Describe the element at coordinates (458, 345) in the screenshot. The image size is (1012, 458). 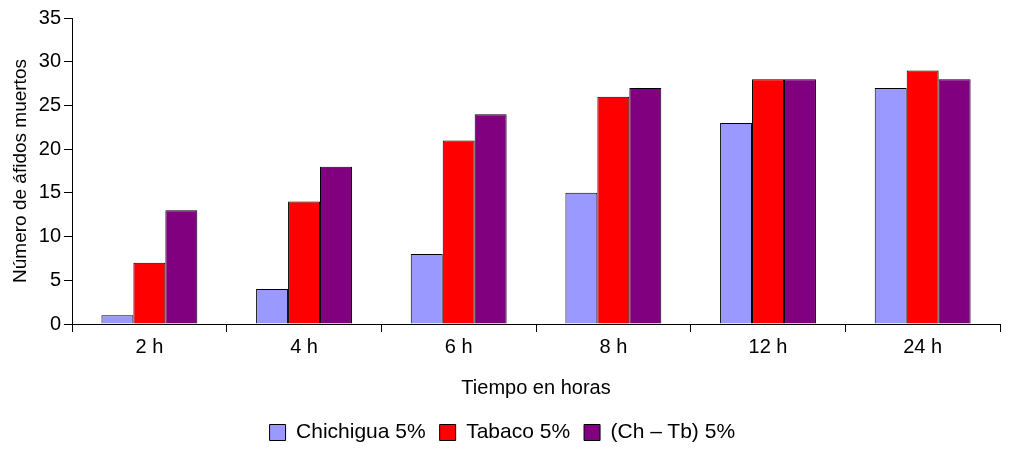
I see `x-tick-label: 6 h` at that location.